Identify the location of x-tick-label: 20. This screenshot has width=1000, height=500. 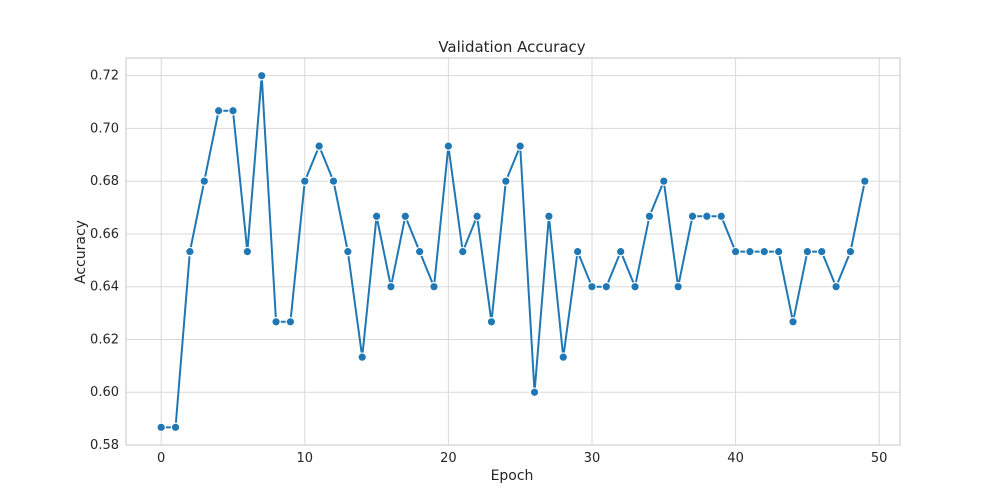
(448, 458).